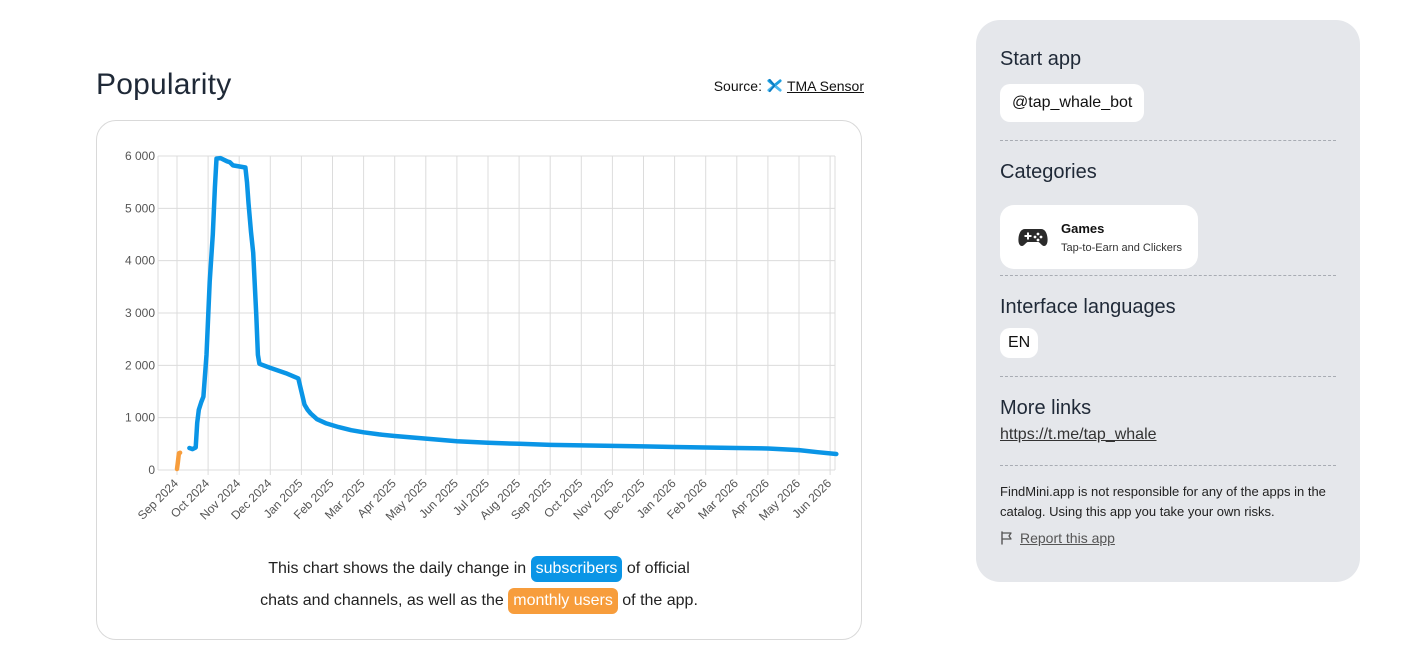 This screenshot has width=1416, height=653. What do you see at coordinates (1072, 103) in the screenshot?
I see `bot-username-button: @tap_whale_bot` at bounding box center [1072, 103].